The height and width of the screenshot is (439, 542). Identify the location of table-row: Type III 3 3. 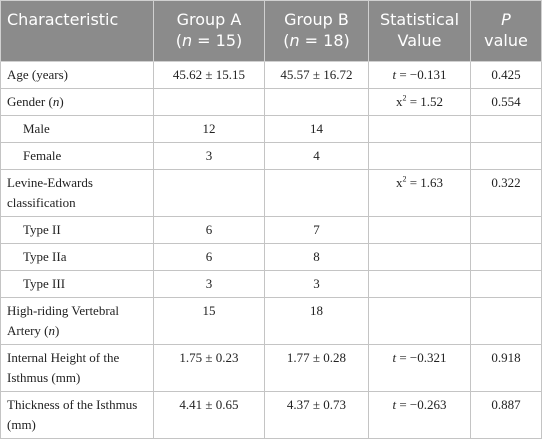
(271, 284).